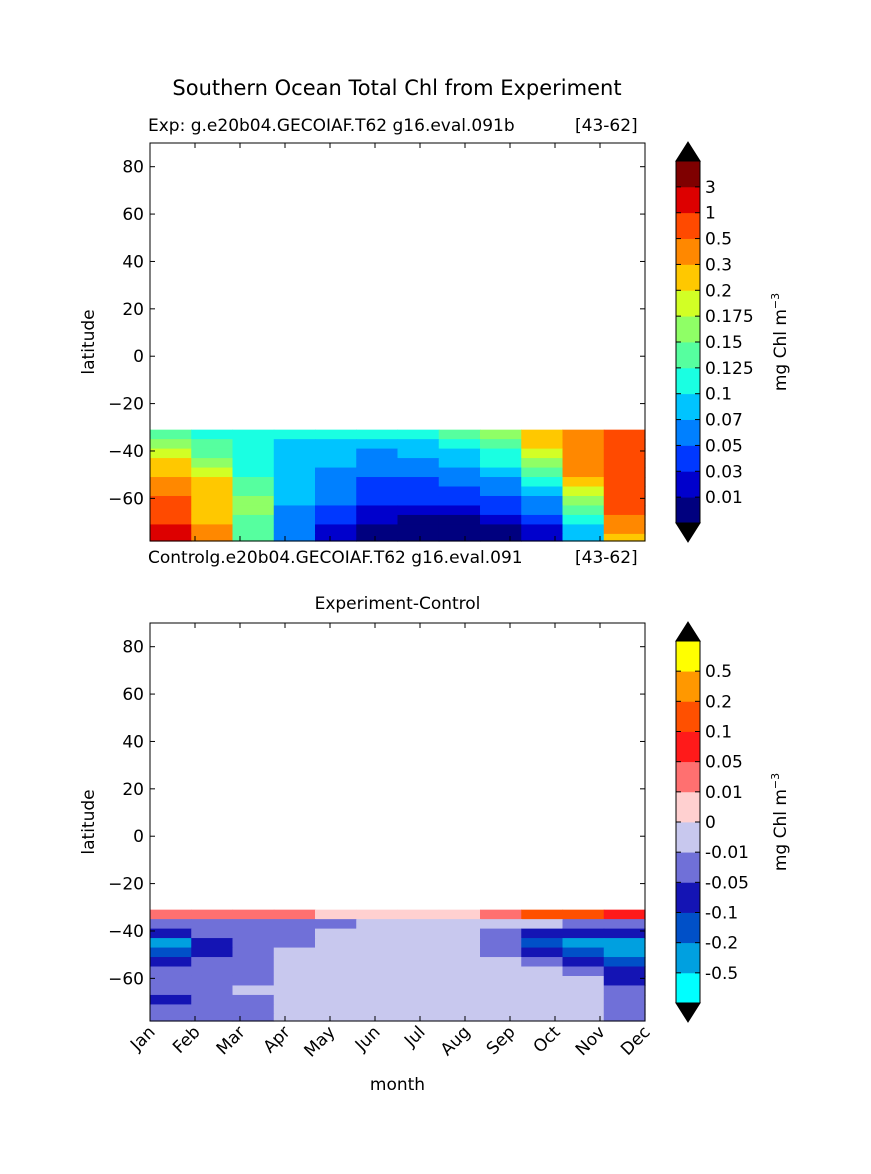 This screenshot has height=1174, width=871. Describe the element at coordinates (456, 1041) in the screenshot. I see `x-tick-label: Aug` at that location.